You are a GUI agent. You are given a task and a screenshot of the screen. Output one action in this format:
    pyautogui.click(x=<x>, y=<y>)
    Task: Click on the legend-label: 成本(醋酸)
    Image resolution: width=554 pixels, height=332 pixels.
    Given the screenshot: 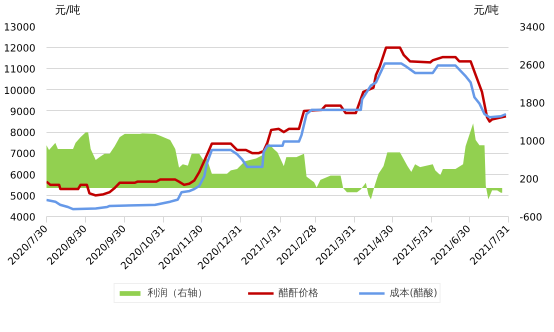 What is the action you would take?
    pyautogui.click(x=414, y=293)
    